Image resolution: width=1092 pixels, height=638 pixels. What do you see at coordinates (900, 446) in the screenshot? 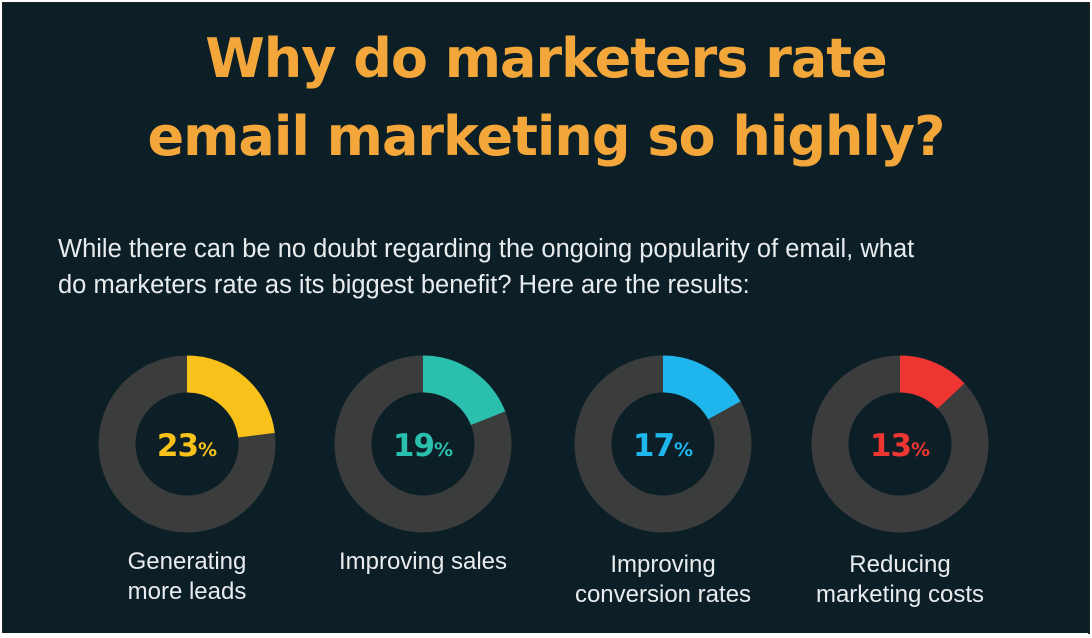
I see `value-label: 13%` at bounding box center [900, 446].